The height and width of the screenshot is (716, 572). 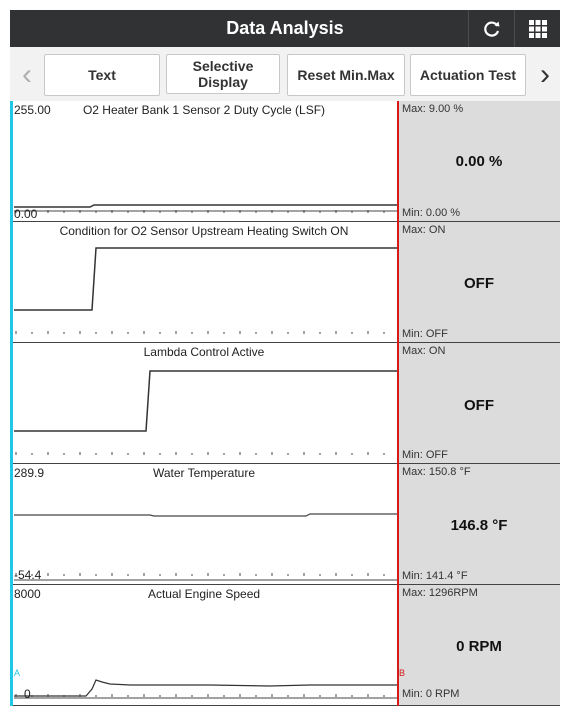 I want to click on current-value: 0.00 %, so click(x=479, y=161).